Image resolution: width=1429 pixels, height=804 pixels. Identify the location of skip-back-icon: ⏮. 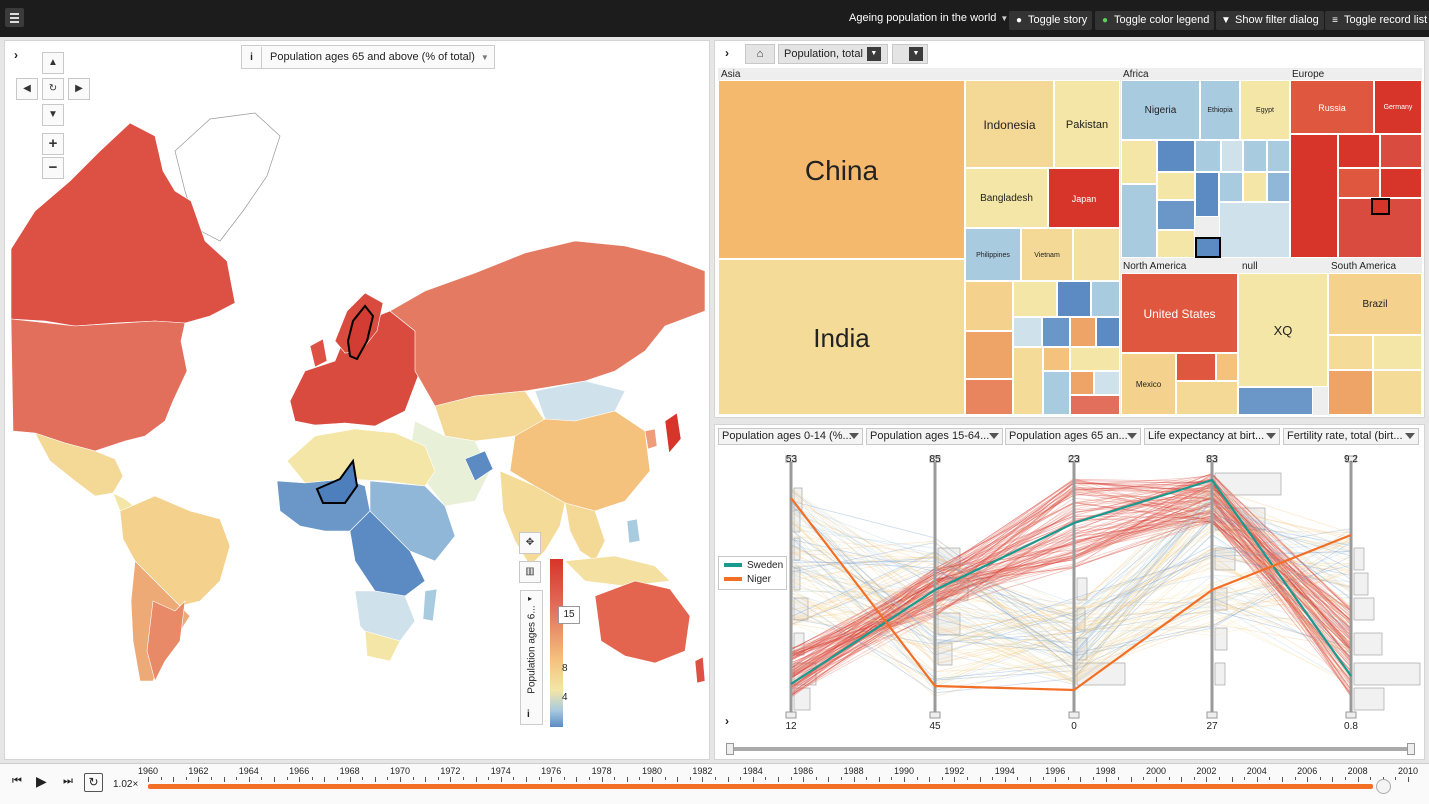
(17, 781).